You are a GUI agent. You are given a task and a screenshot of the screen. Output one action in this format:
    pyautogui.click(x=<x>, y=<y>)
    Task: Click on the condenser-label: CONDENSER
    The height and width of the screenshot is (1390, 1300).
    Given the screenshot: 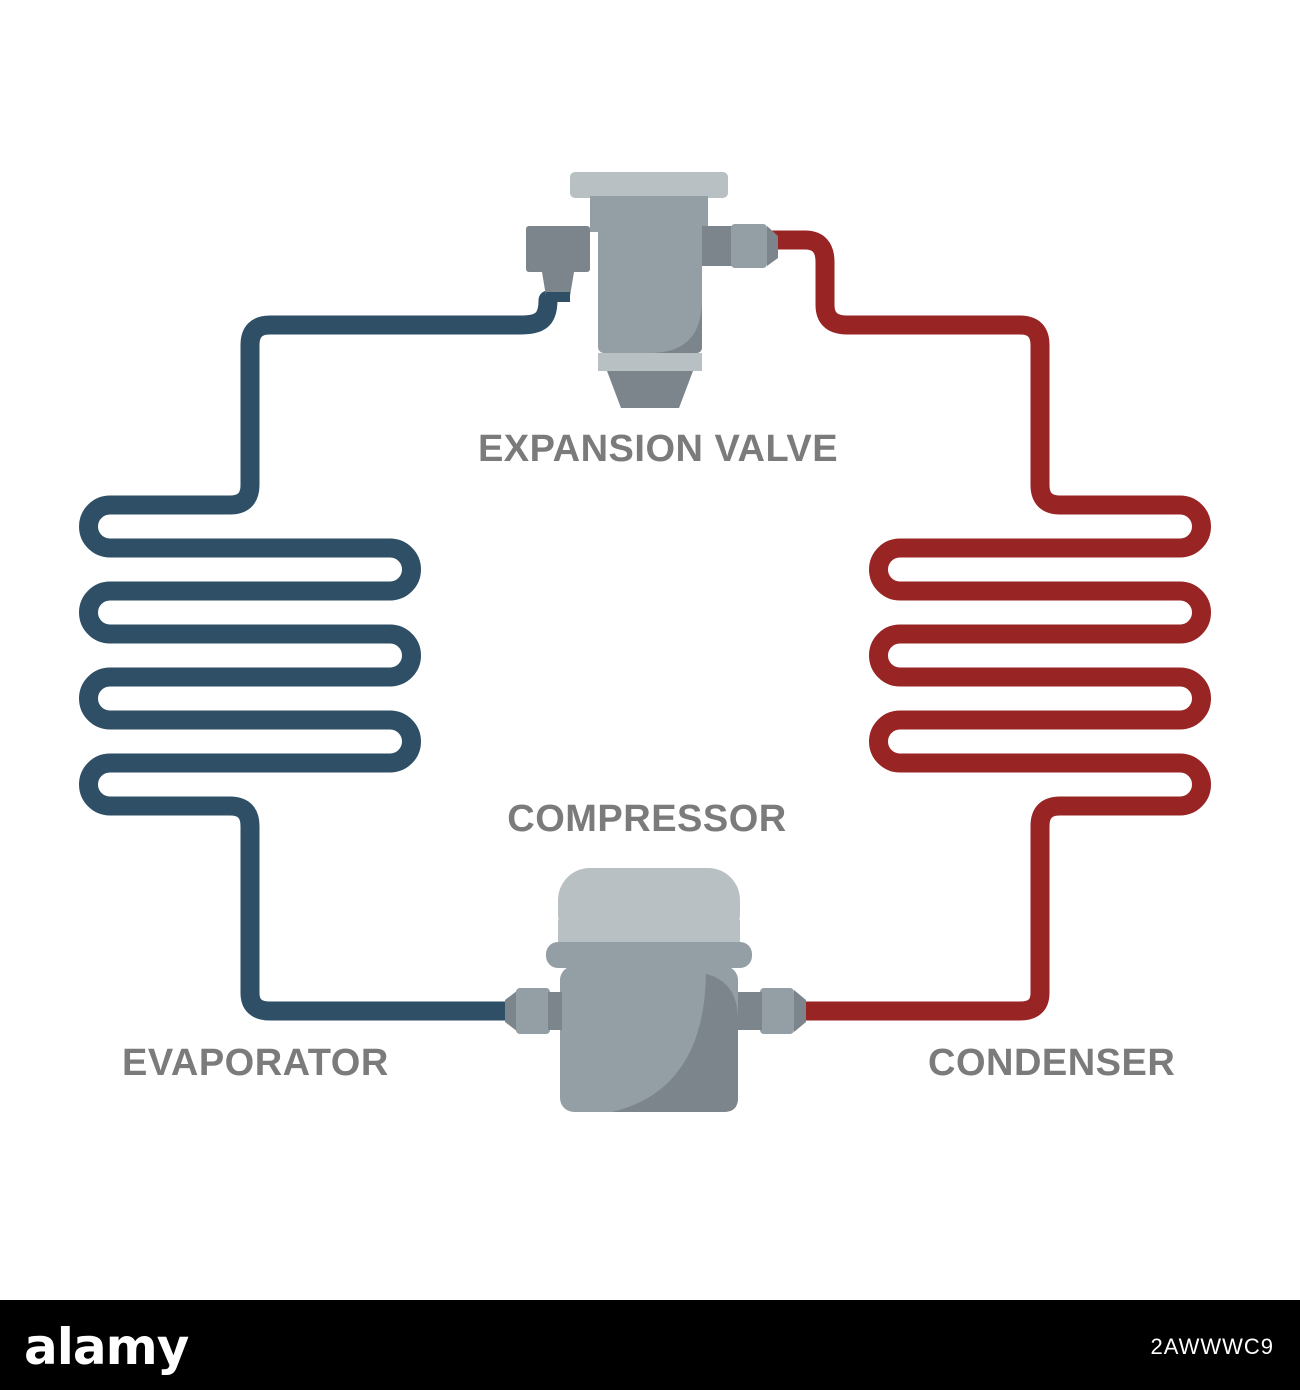 What is the action you would take?
    pyautogui.click(x=1052, y=1063)
    